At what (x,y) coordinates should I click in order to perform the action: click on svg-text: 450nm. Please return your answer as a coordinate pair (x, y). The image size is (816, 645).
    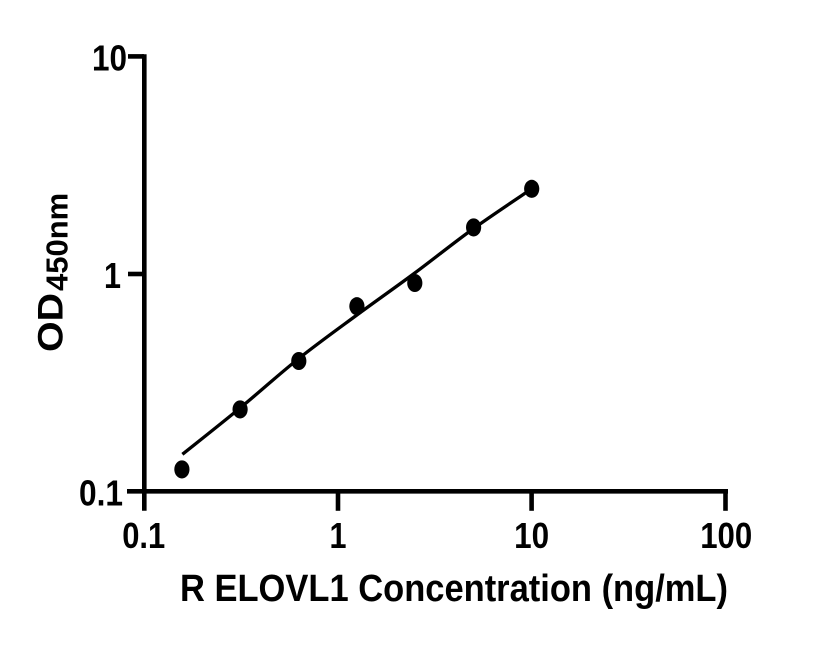
    Looking at the image, I should click on (57, 242).